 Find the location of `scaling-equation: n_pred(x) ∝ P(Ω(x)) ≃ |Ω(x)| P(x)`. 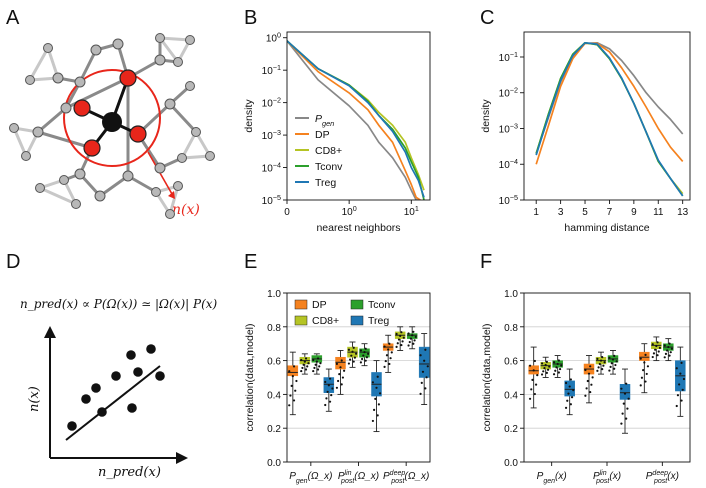

scaling-equation: n_pred(x) ∝ P(Ω(x)) ≃ |Ω(x)| P(x) is located at coordinates (119, 304).